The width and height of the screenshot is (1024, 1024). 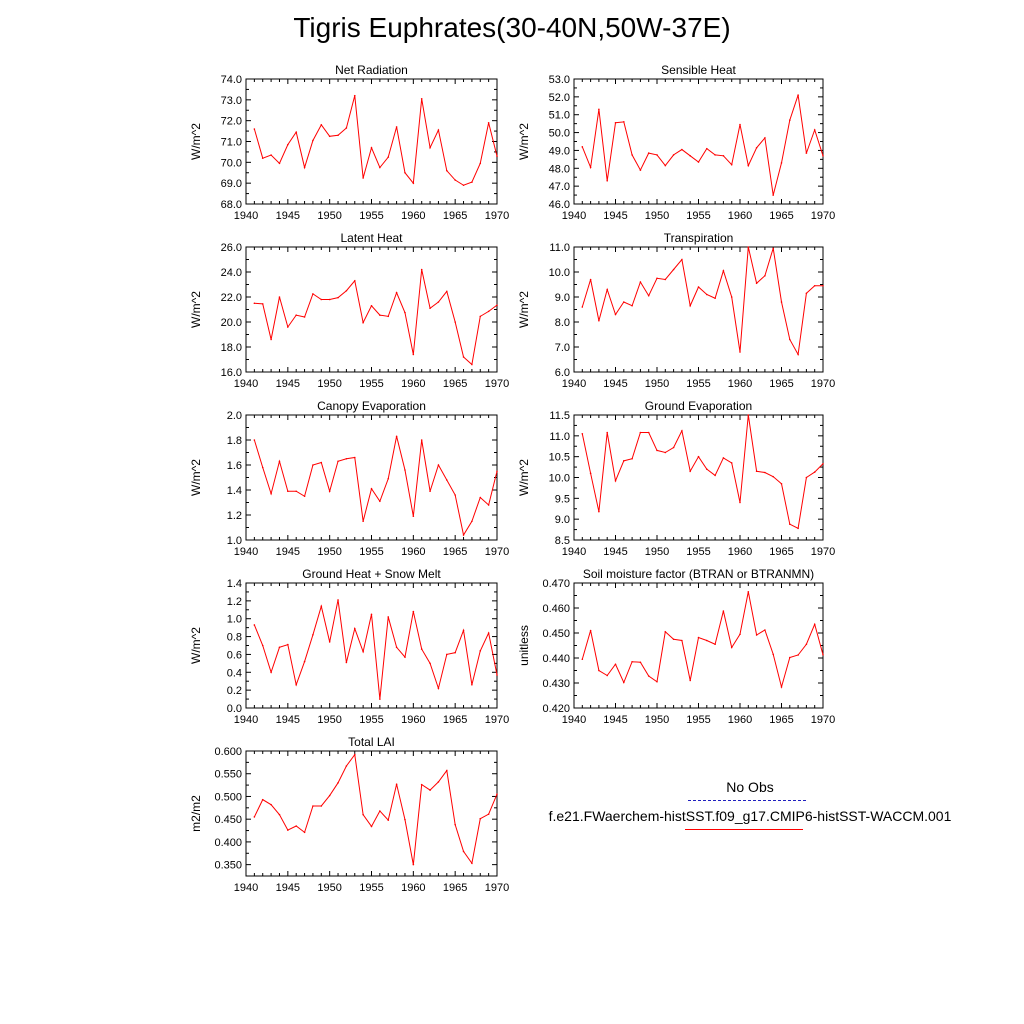 I want to click on y-tick-label: 1.4, so click(x=234, y=584).